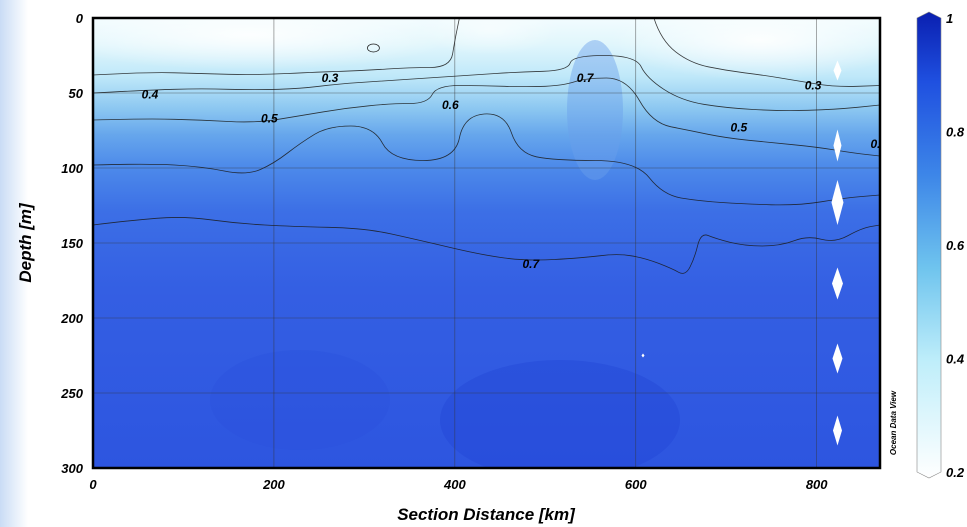  I want to click on x-tick-label: 800, so click(817, 484).